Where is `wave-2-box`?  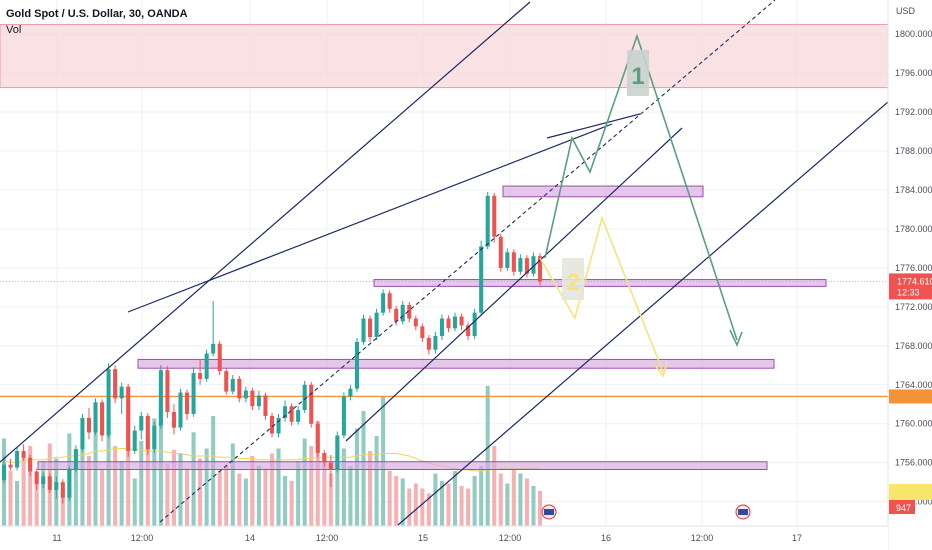 wave-2-box is located at coordinates (573, 279).